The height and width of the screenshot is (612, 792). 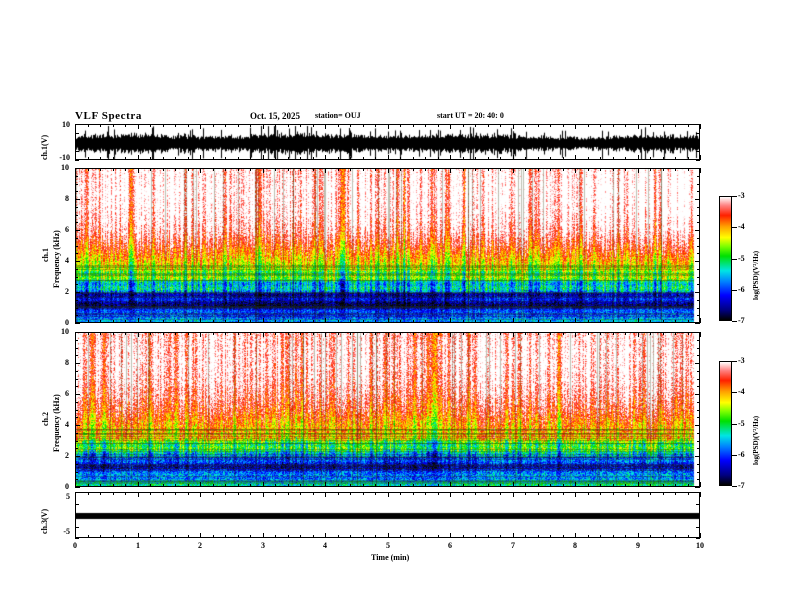 I want to click on axis-tick-label: 7, so click(x=513, y=545).